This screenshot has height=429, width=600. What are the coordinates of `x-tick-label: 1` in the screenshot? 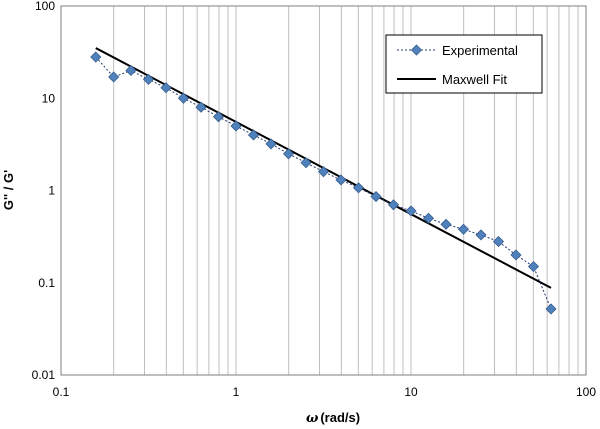 It's located at (236, 392).